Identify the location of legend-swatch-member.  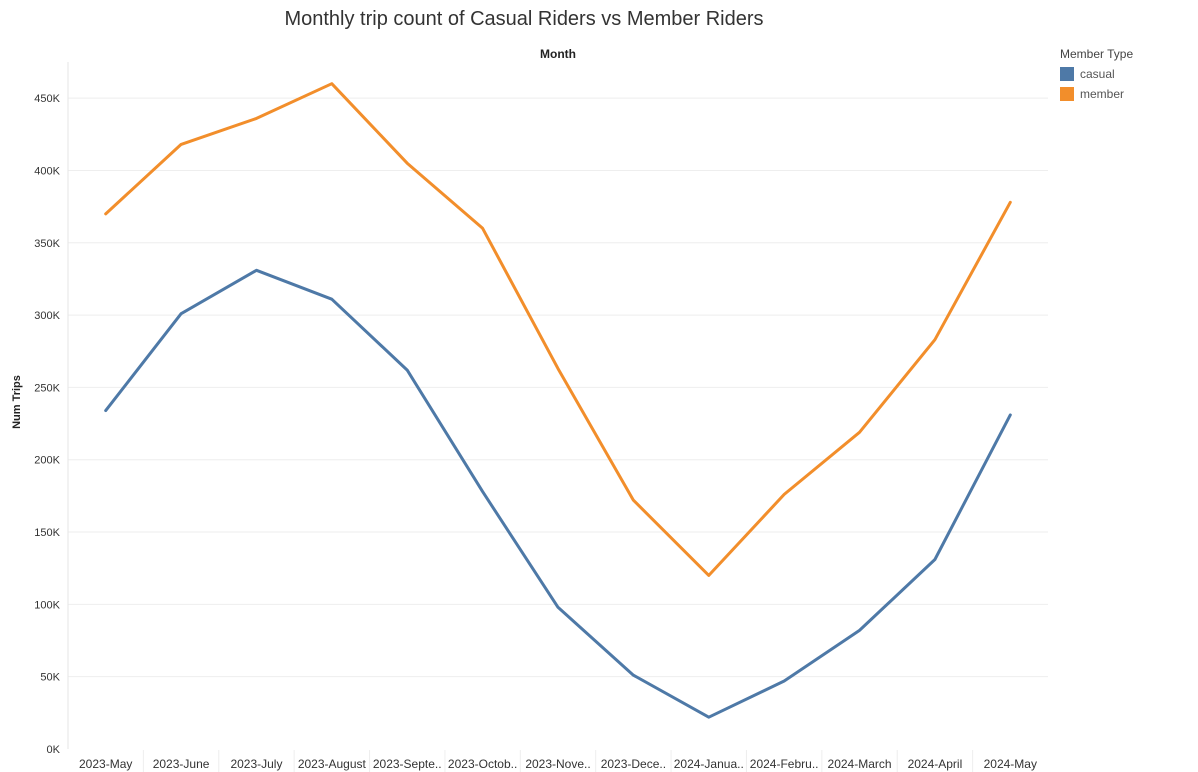
(1067, 94).